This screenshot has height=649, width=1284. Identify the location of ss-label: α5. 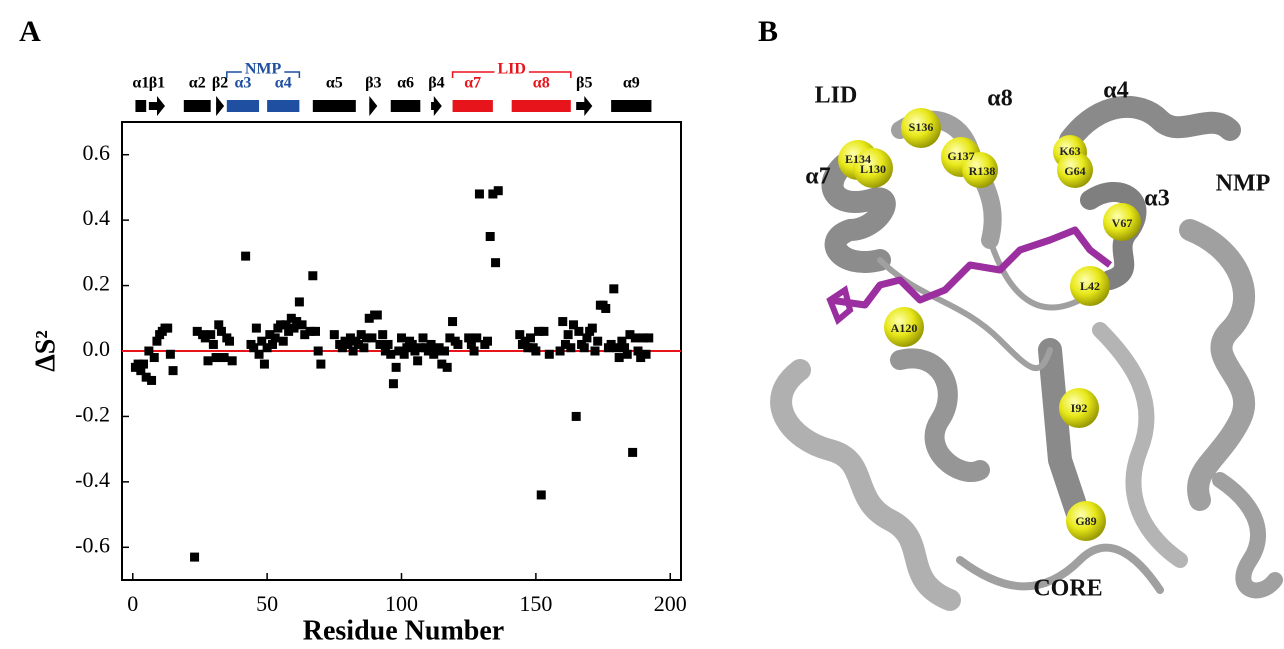
(334, 83).